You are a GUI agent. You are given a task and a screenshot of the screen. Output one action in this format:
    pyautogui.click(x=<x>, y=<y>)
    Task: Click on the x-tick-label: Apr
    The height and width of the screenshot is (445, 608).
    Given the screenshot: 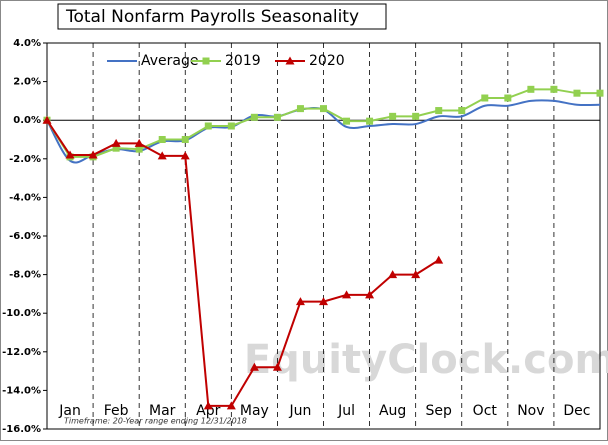 What is the action you would take?
    pyautogui.click(x=208, y=411)
    